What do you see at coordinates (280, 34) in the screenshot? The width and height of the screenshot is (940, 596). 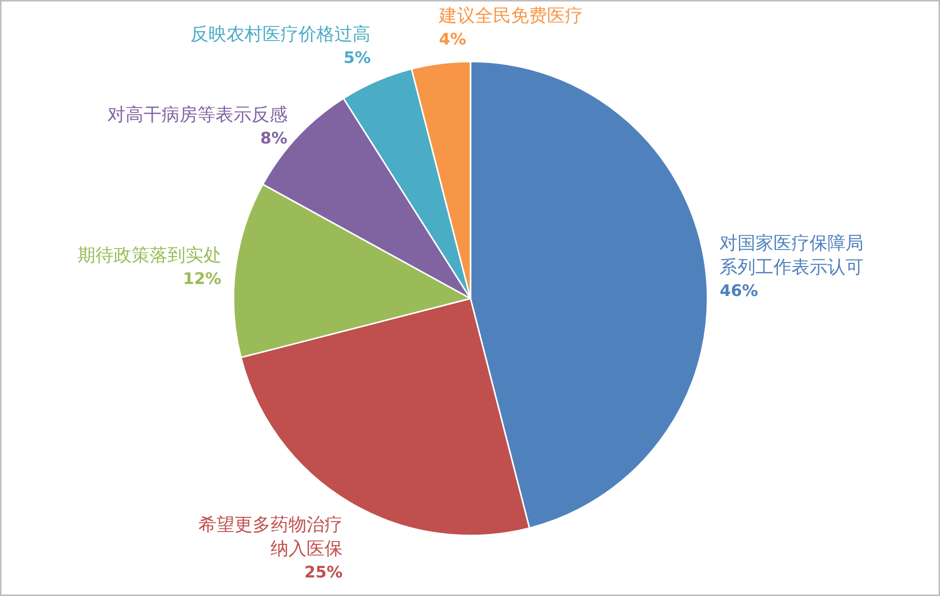 I see `slice-label: 反映农村医疗价格过高` at bounding box center [280, 34].